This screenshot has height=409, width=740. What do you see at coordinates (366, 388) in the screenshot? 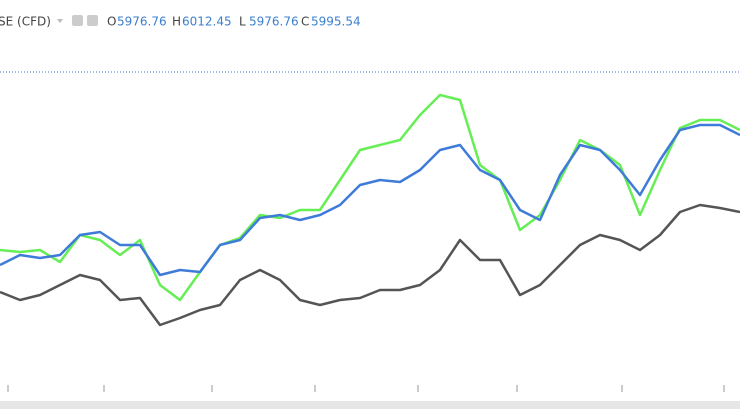
I see `time-ticks` at bounding box center [366, 388].